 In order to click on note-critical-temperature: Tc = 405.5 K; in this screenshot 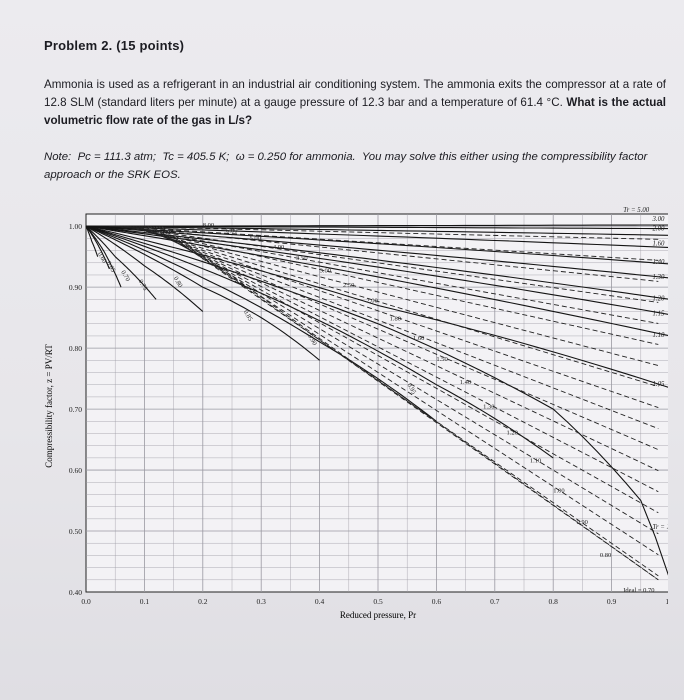, I will do `click(196, 157)`.